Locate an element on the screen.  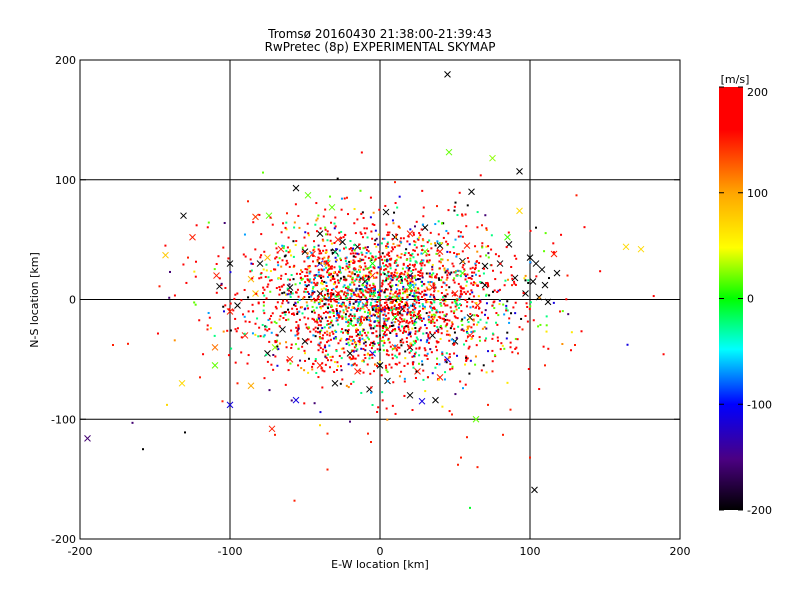
colorbar-label: [m/s] is located at coordinates (735, 79).